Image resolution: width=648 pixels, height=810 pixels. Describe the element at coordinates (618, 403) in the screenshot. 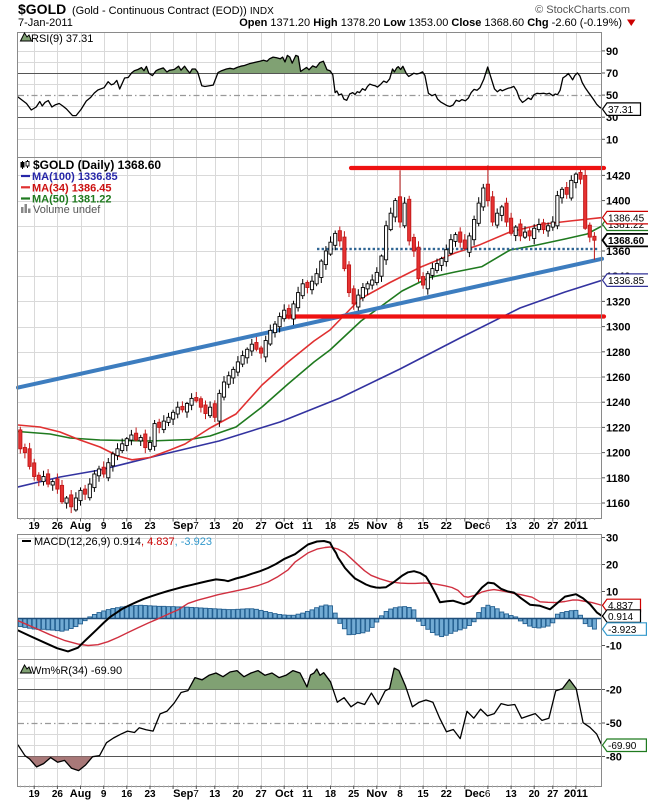

I see `svg-text: 1240` at that location.